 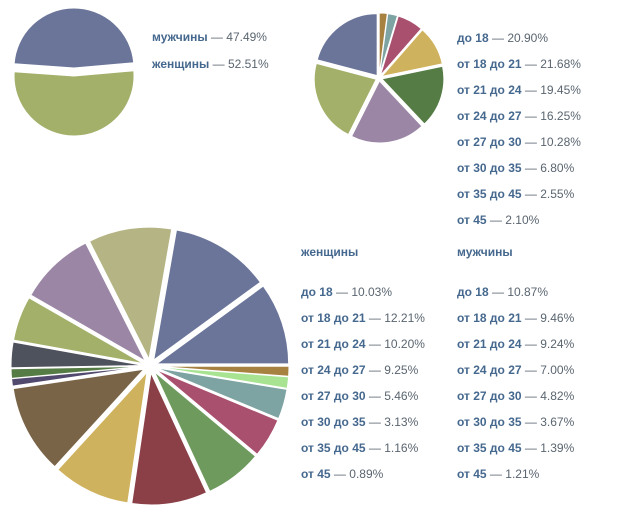 I want to click on legend-item: от 30 до 35 — 3.67%, so click(x=515, y=422).